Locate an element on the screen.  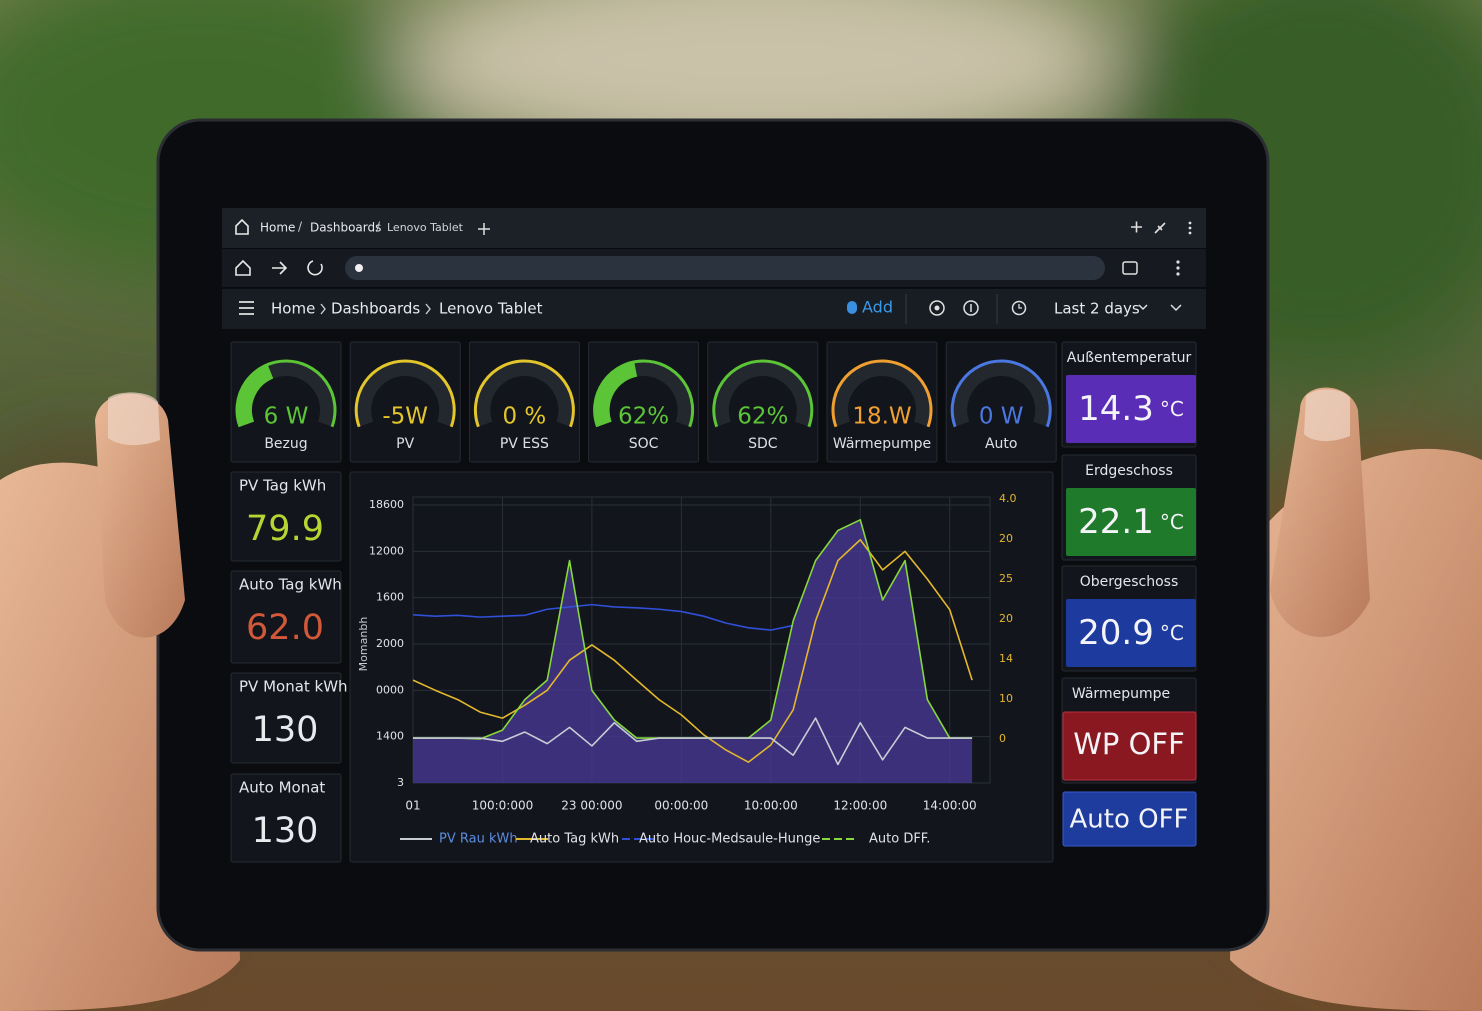
temp-title: Außentemperatur is located at coordinates (1129, 358).